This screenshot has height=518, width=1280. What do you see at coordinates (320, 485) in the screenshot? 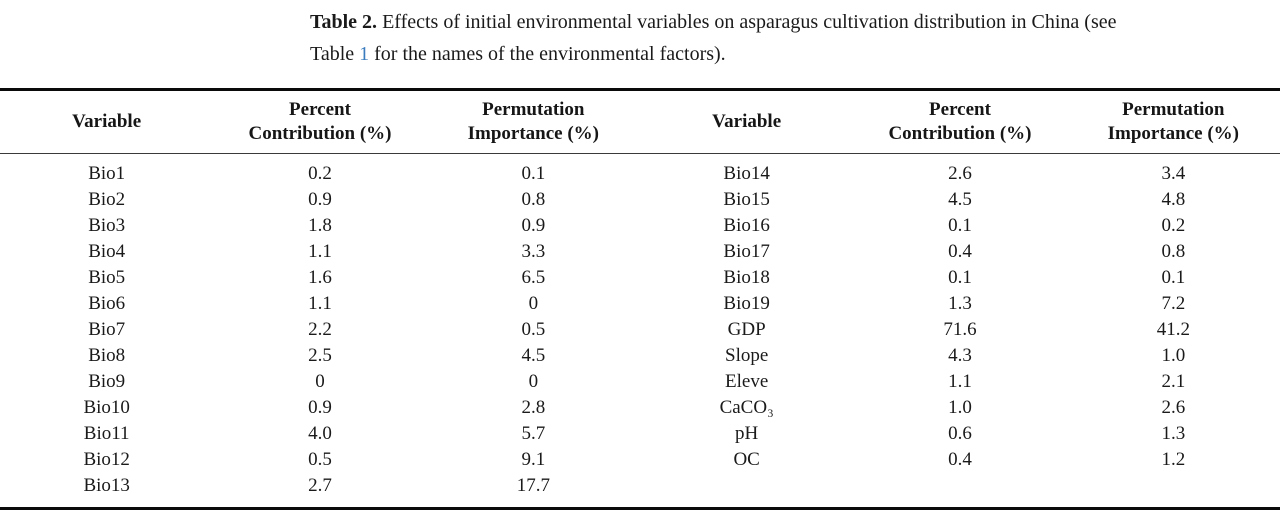
I see `table-cell: 2.7` at bounding box center [320, 485].